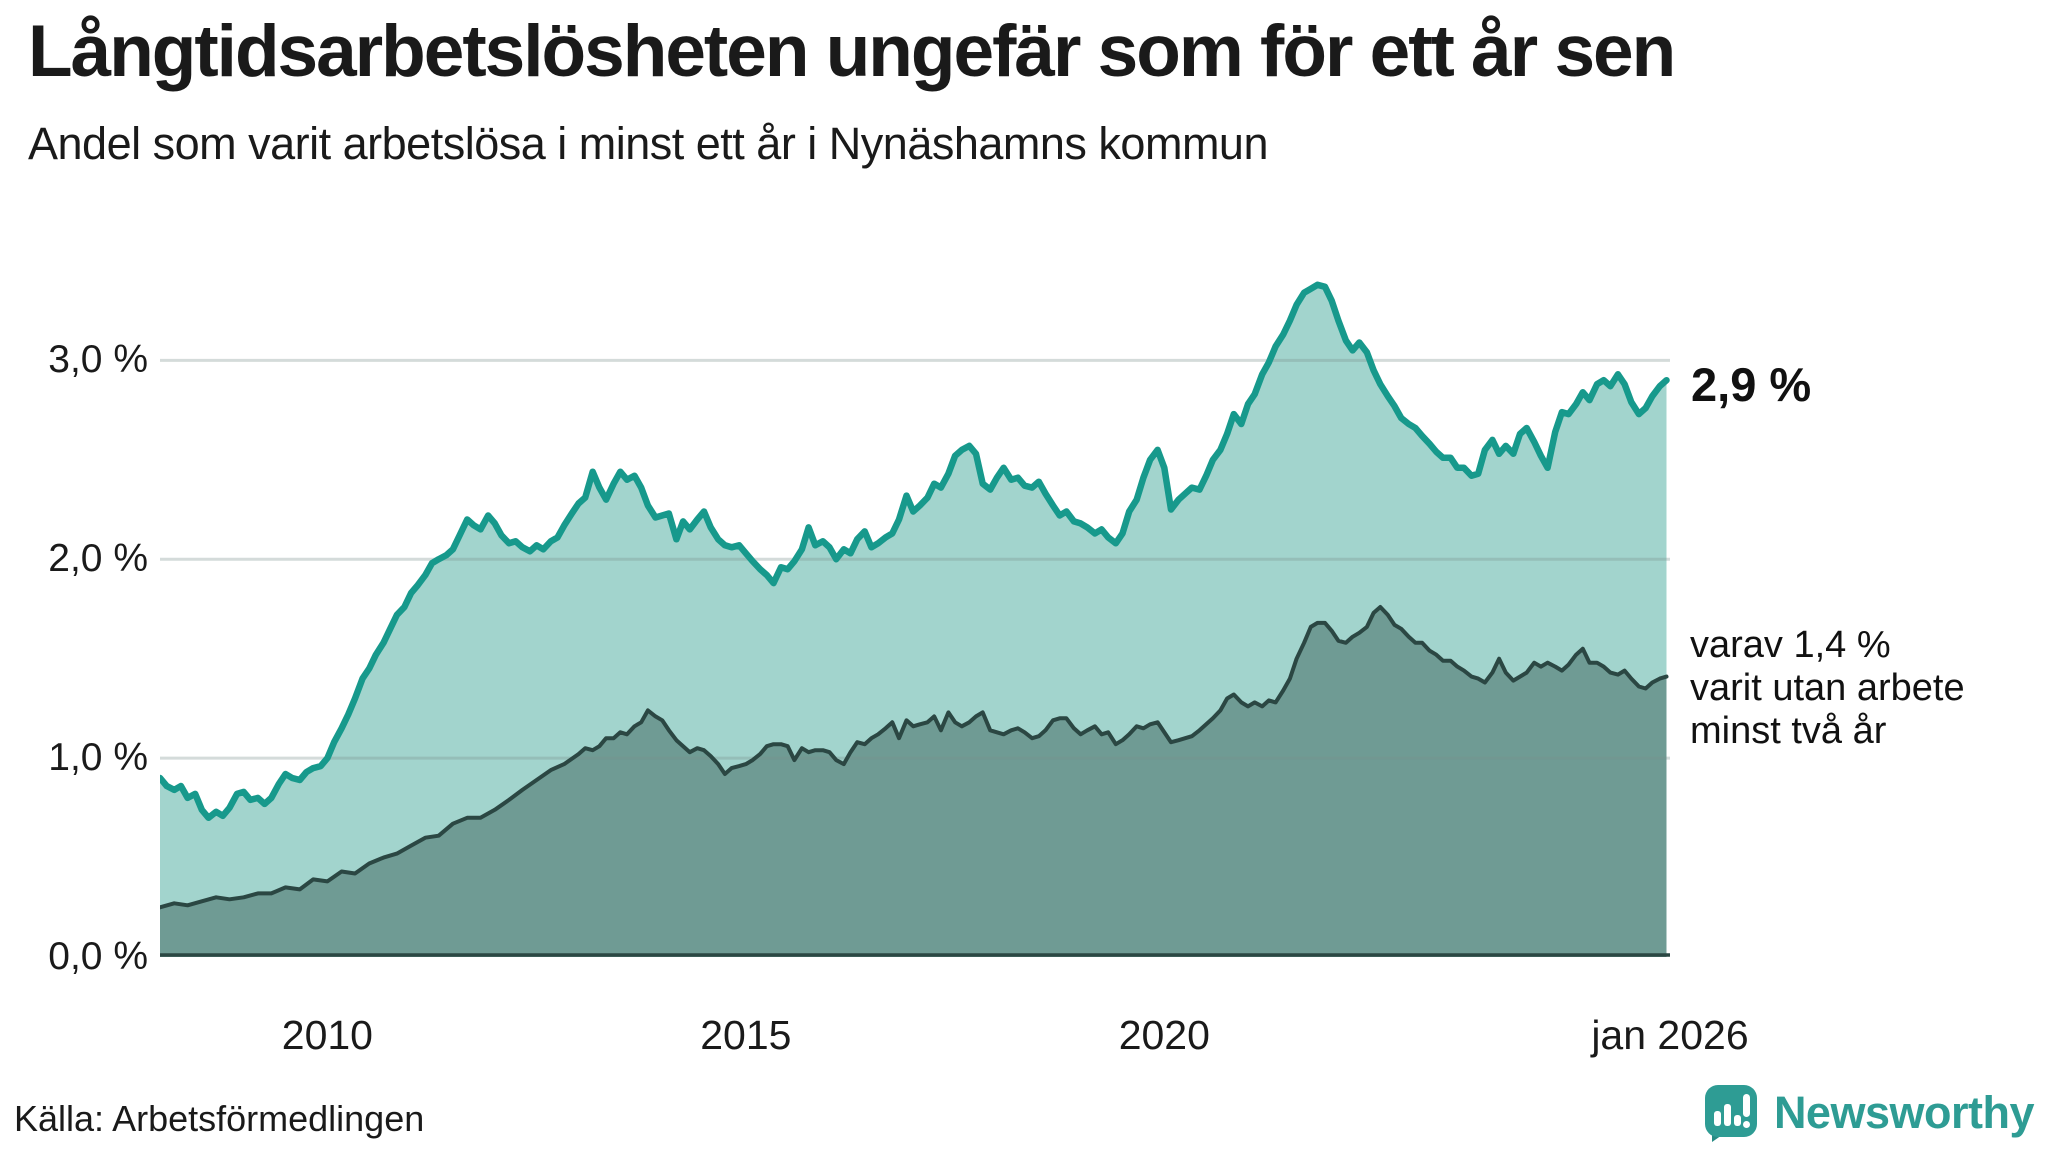  I want to click on y-axis-label: 1,0 %, so click(98, 758).